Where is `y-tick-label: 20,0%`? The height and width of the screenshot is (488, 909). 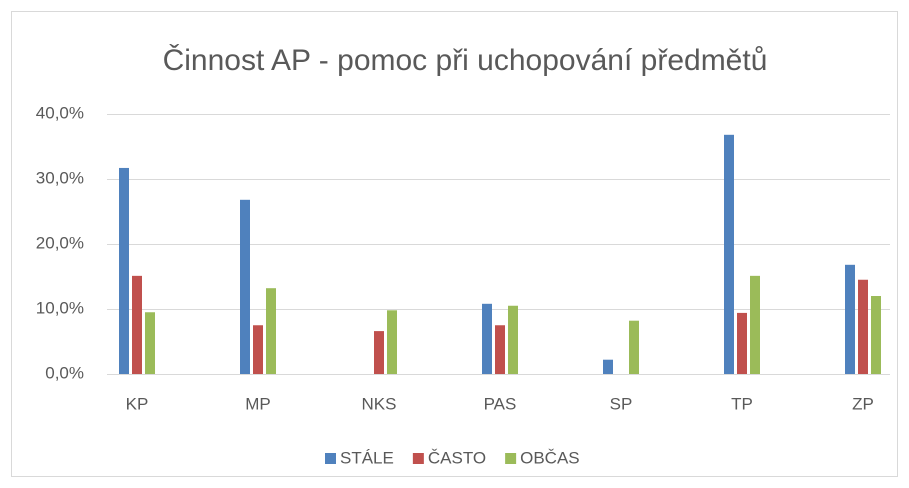
y-tick-label: 20,0% is located at coordinates (60, 242).